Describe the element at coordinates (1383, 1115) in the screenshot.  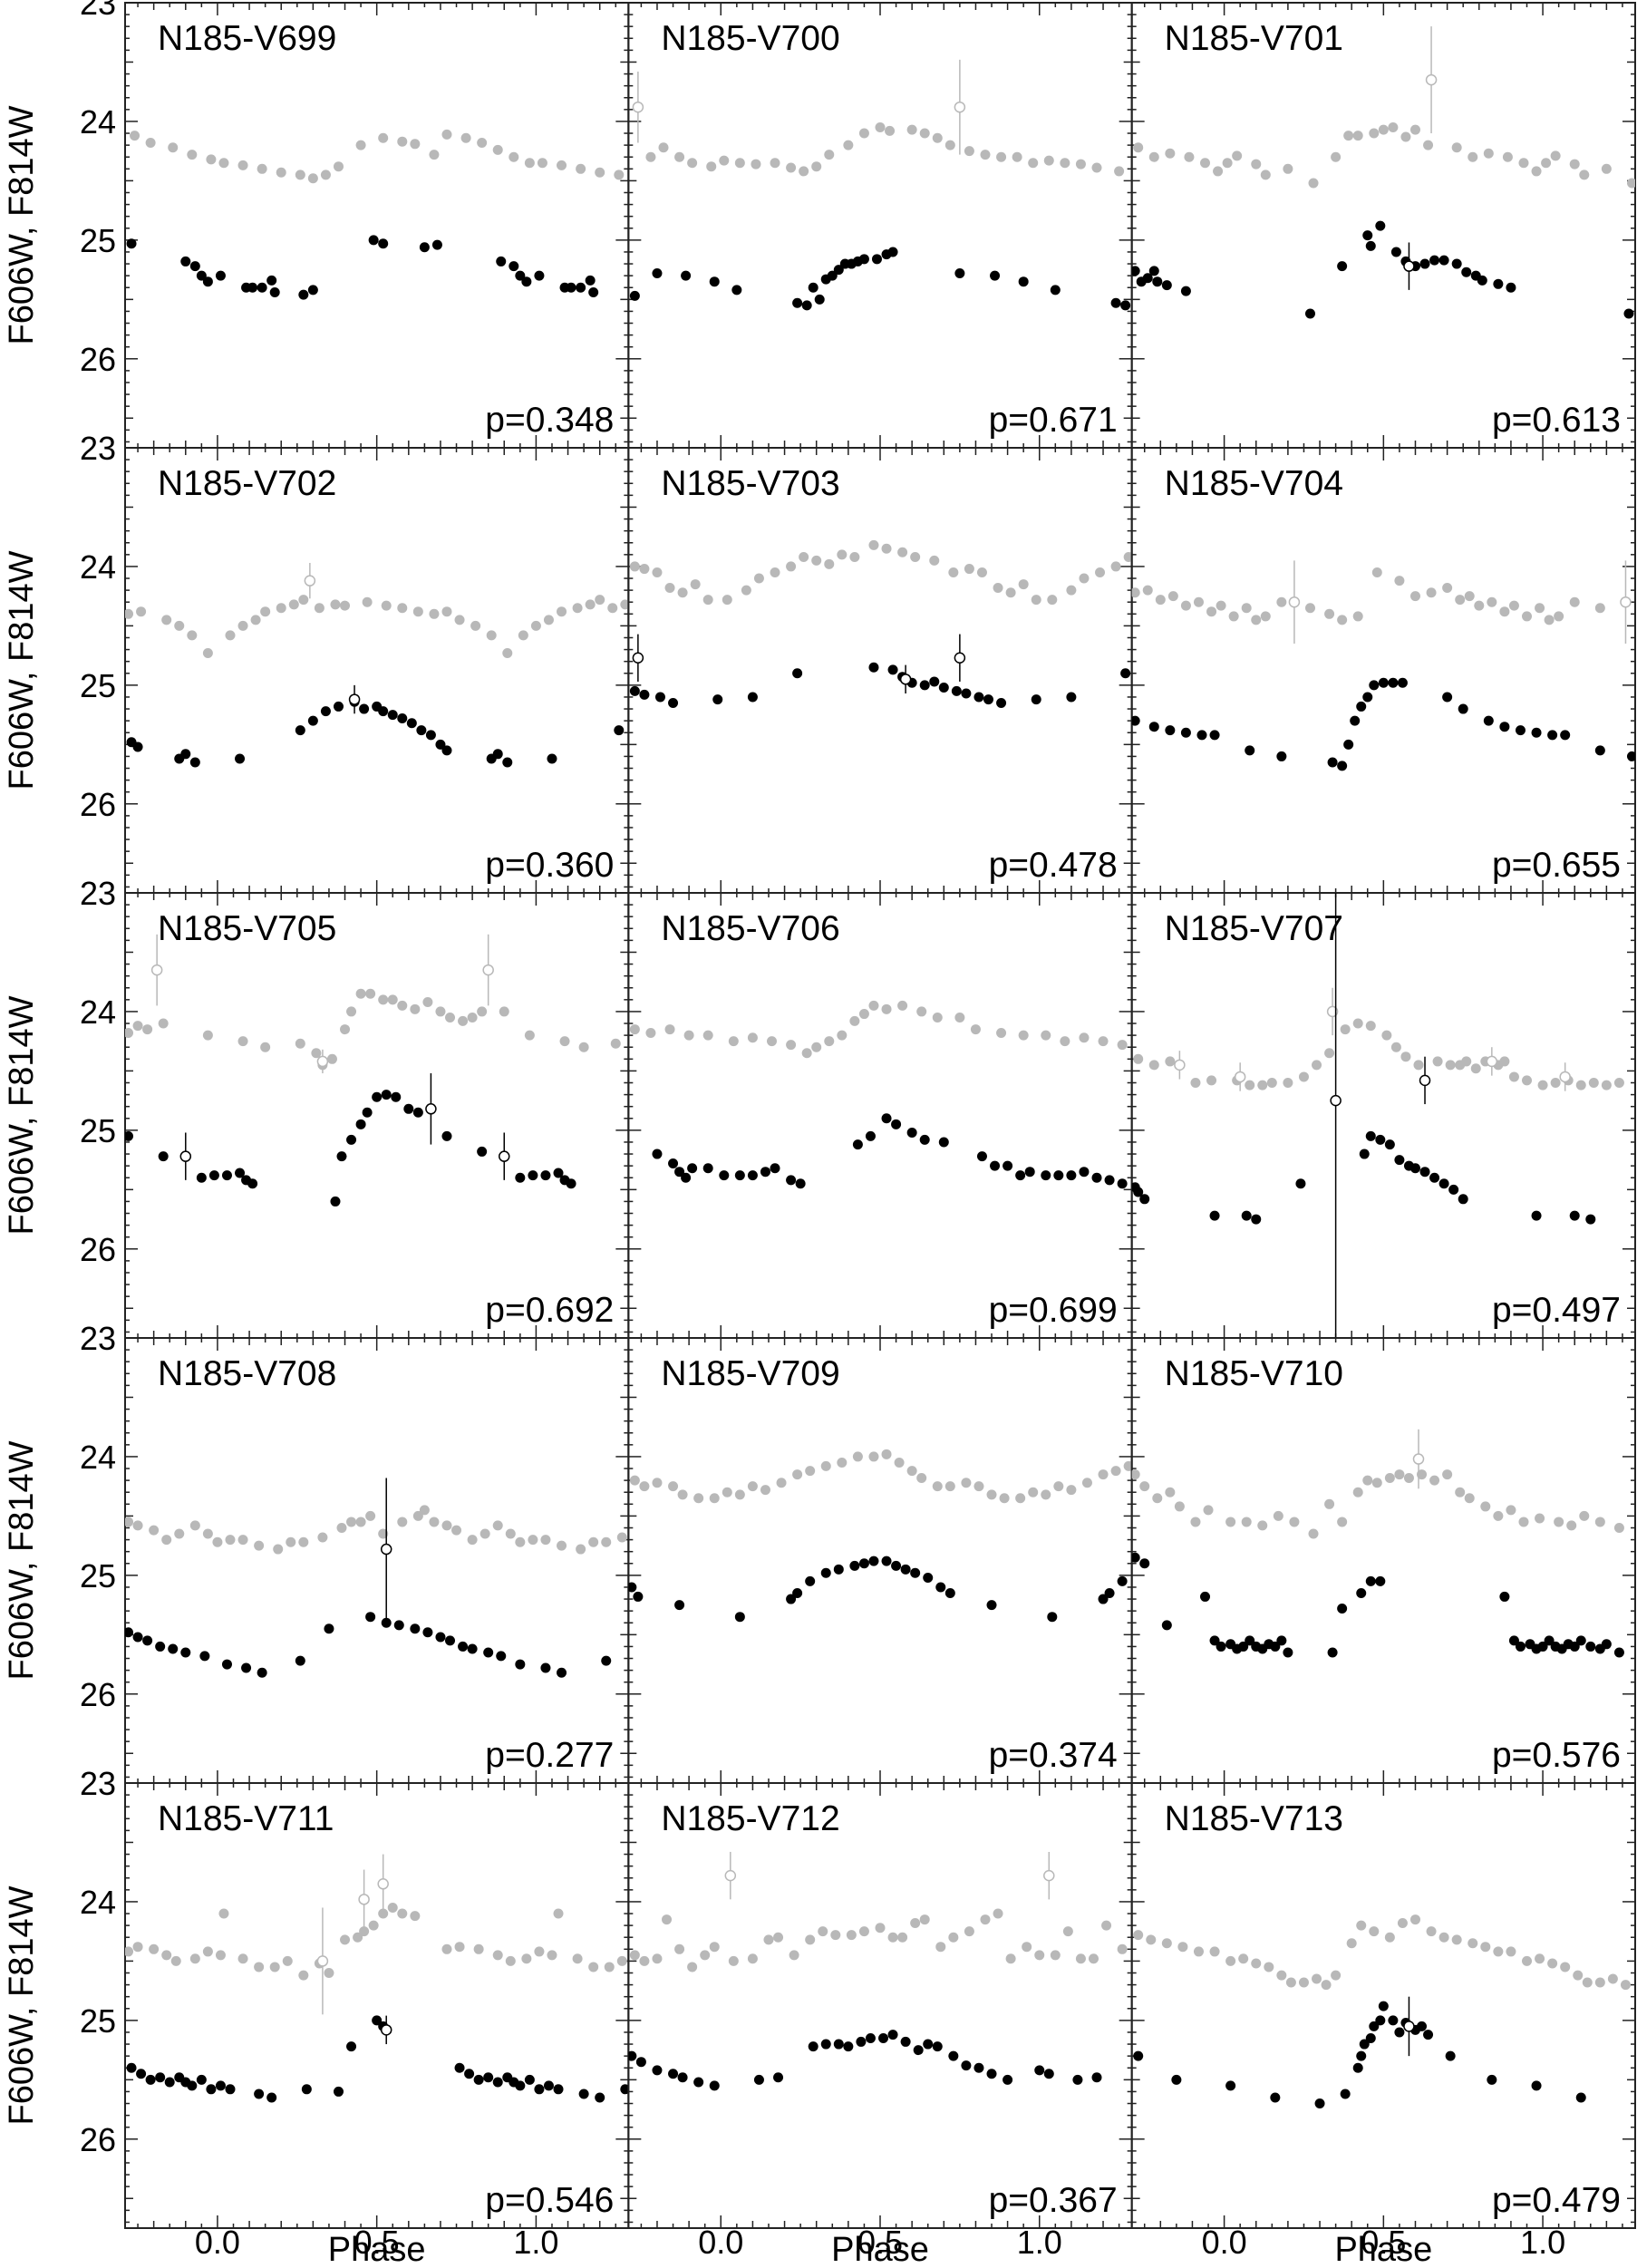
I see `panel-n185-v707: N185-V707 p=0.497` at that location.